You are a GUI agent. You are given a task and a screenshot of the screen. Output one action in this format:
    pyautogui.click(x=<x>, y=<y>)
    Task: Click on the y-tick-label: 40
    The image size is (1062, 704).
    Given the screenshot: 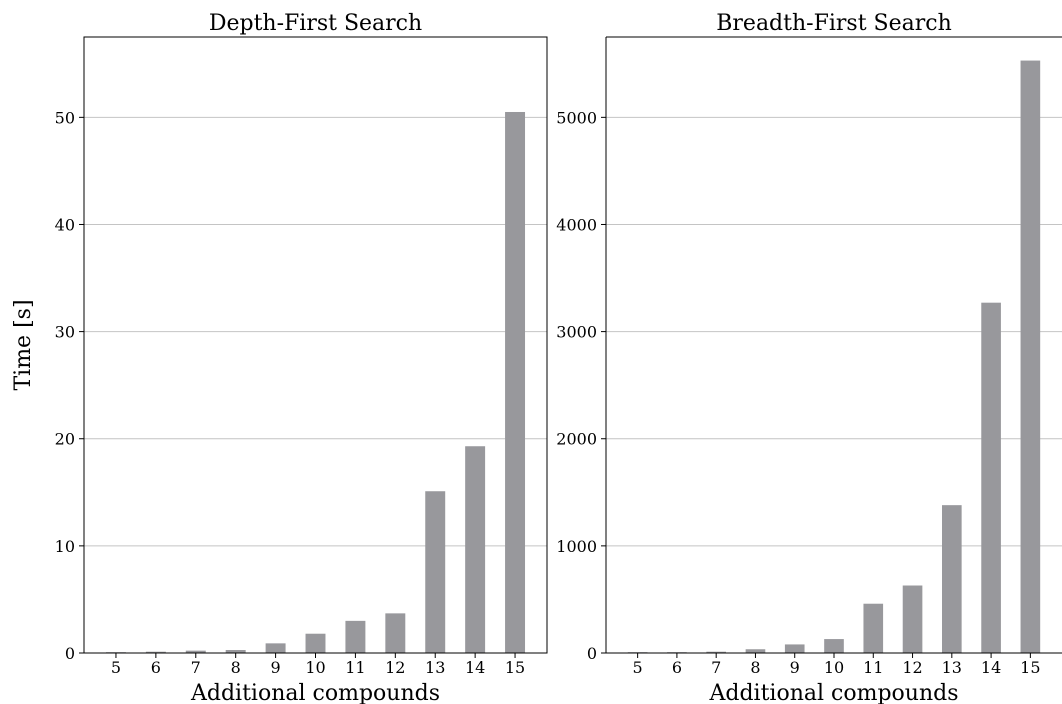 What is the action you would take?
    pyautogui.click(x=65, y=224)
    